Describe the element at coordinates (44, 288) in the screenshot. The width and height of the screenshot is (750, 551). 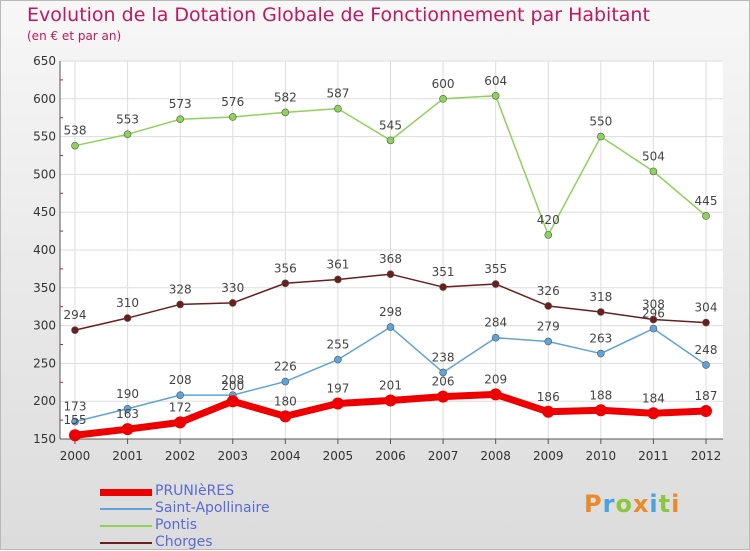
I see `y-tick-label: 350` at that location.